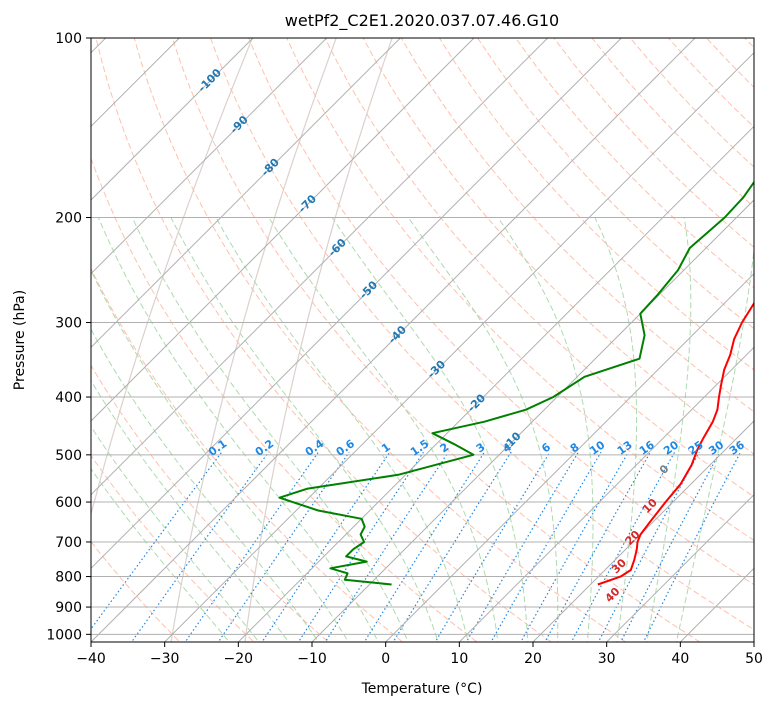 This screenshot has width=775, height=708. I want to click on y-tick-label: 100, so click(68, 39).